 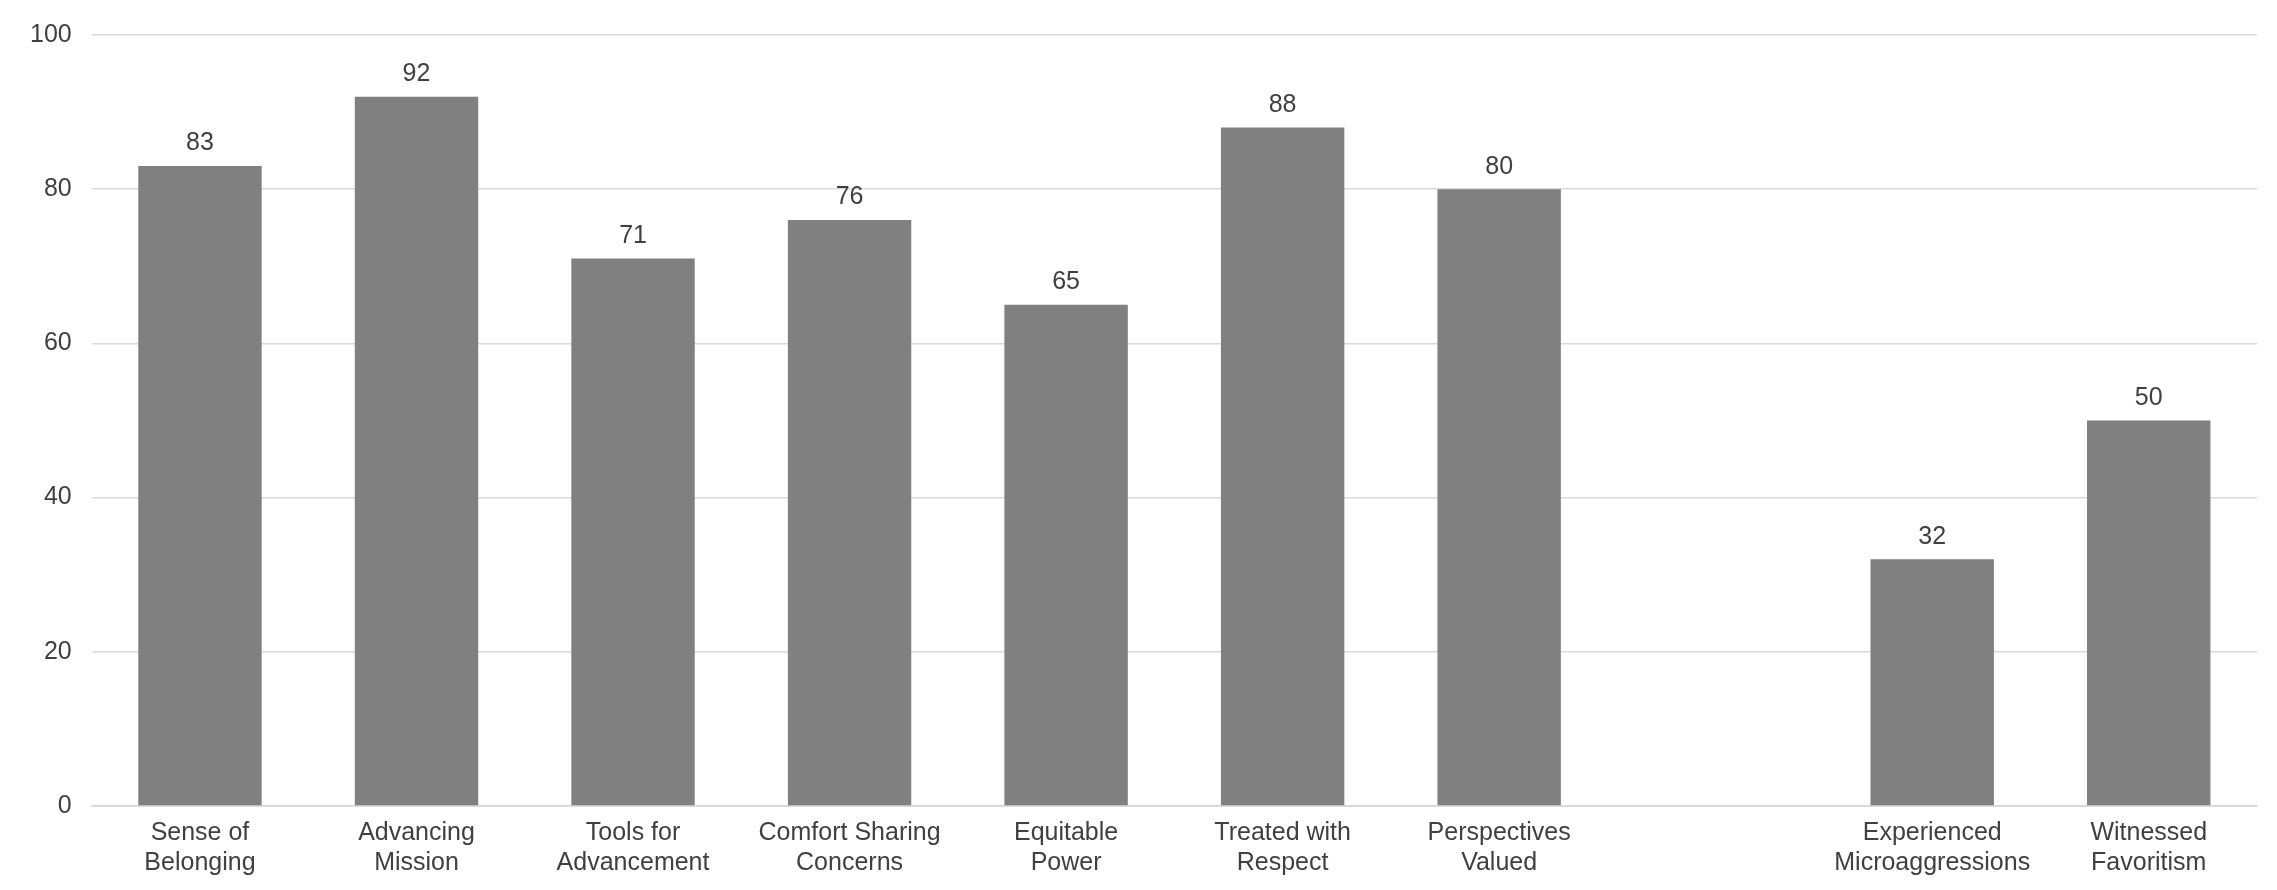 What do you see at coordinates (57, 341) in the screenshot?
I see `y-tick-label: 60` at bounding box center [57, 341].